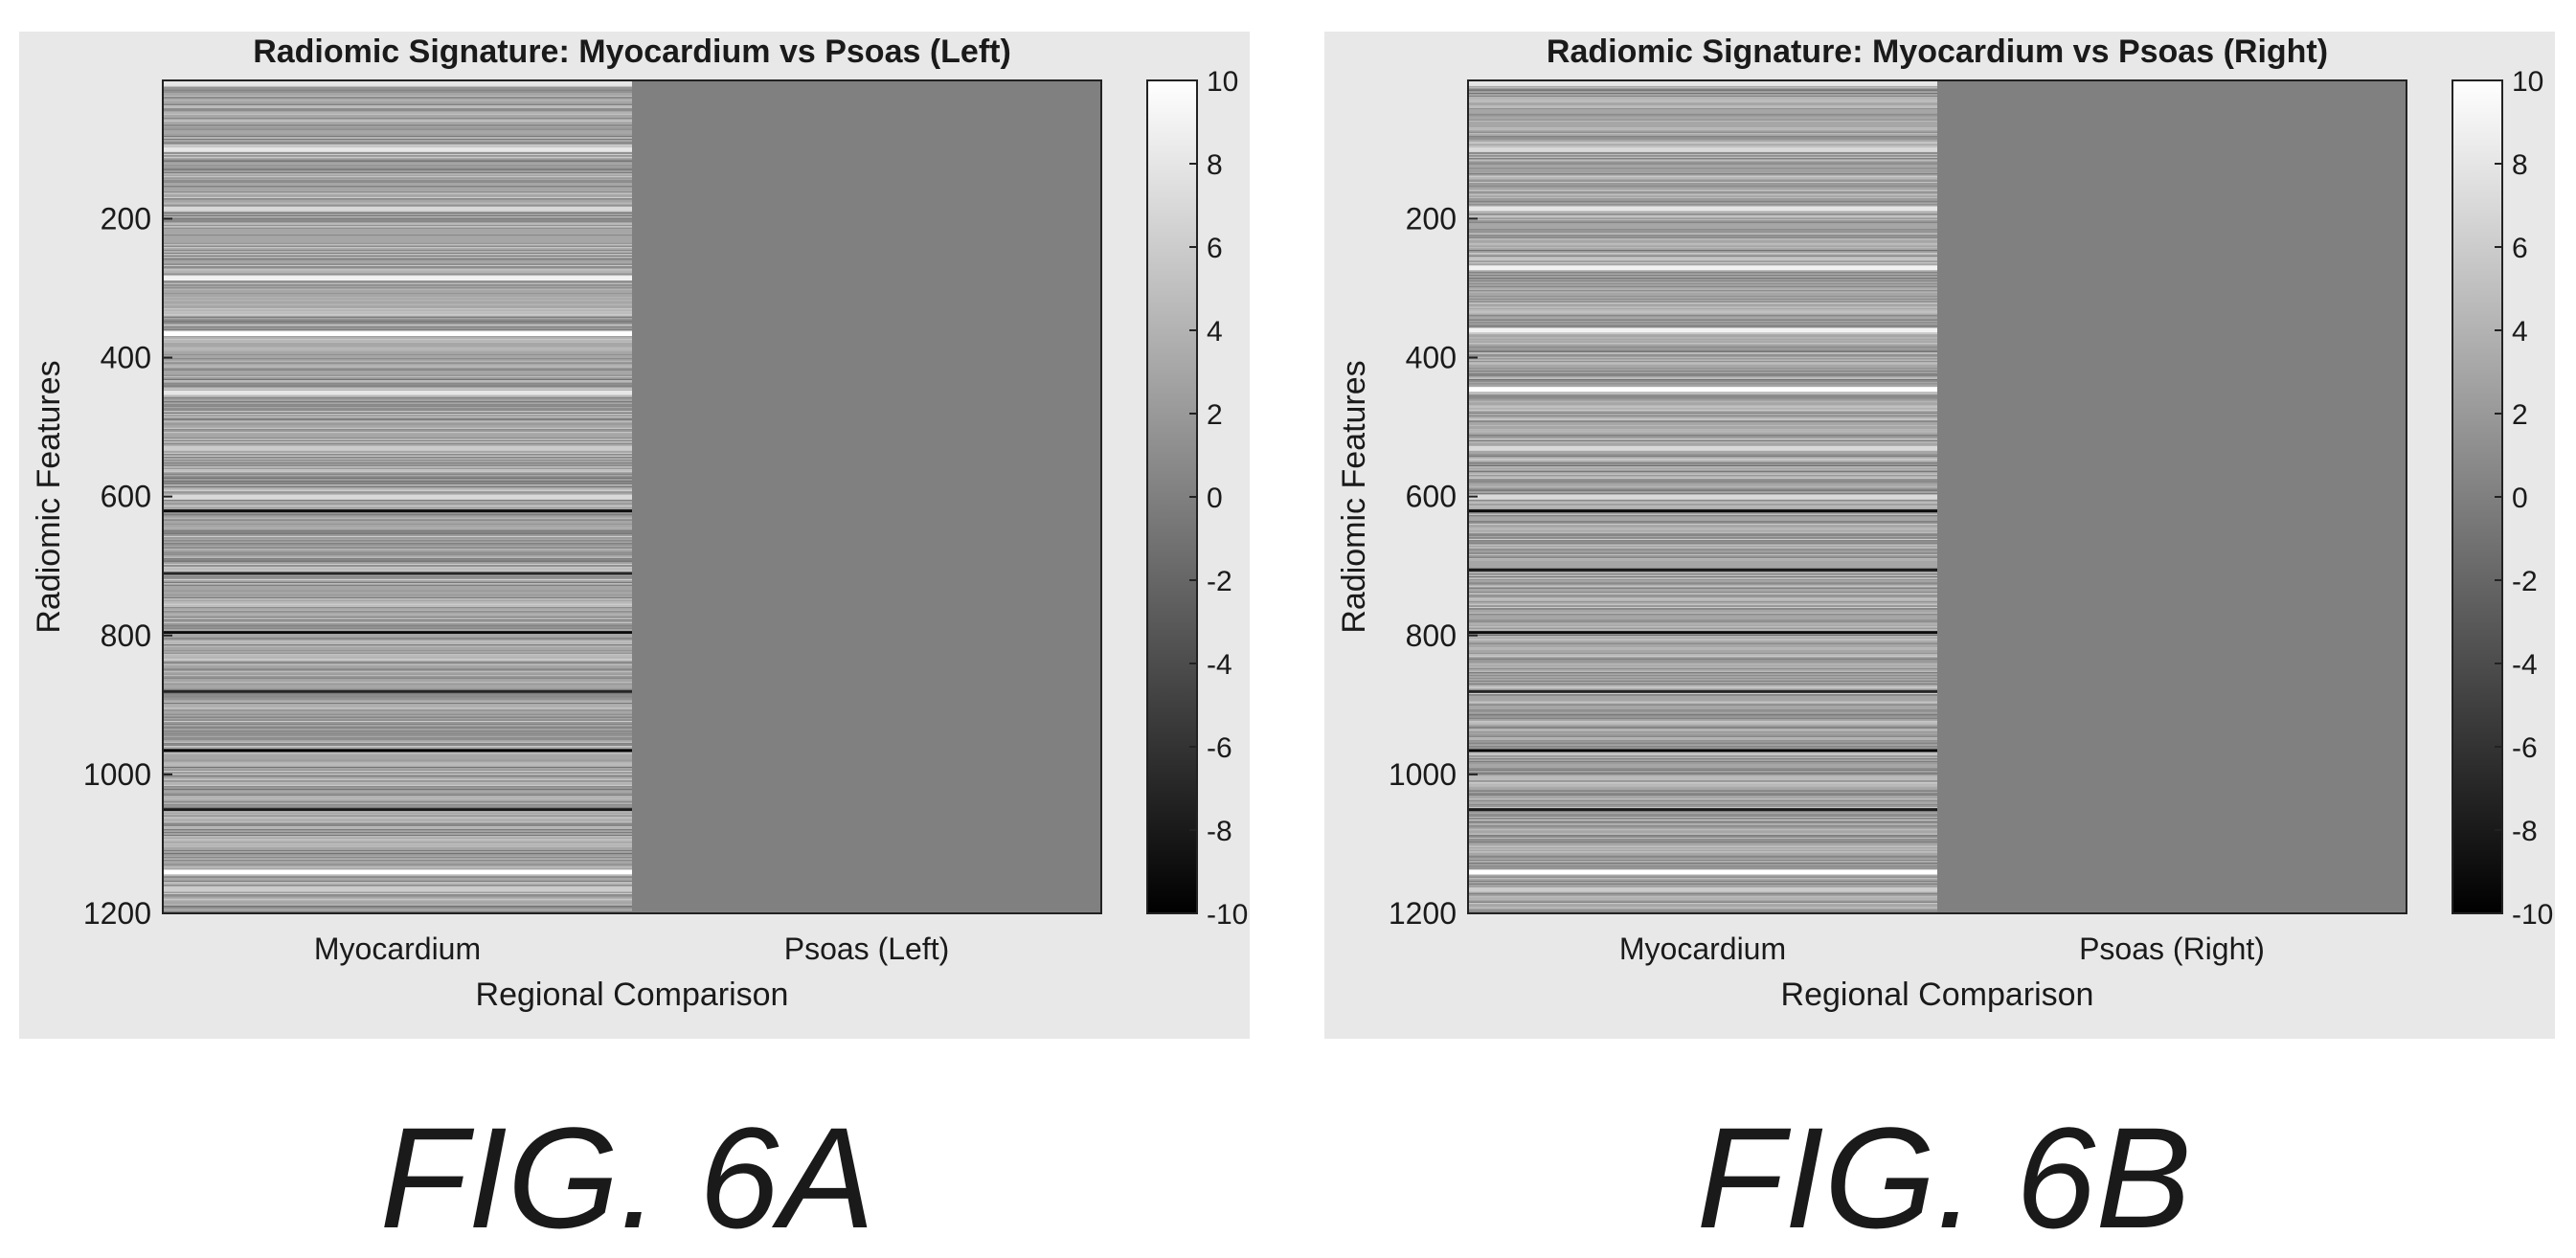  I want to click on colorbar, so click(1172, 497).